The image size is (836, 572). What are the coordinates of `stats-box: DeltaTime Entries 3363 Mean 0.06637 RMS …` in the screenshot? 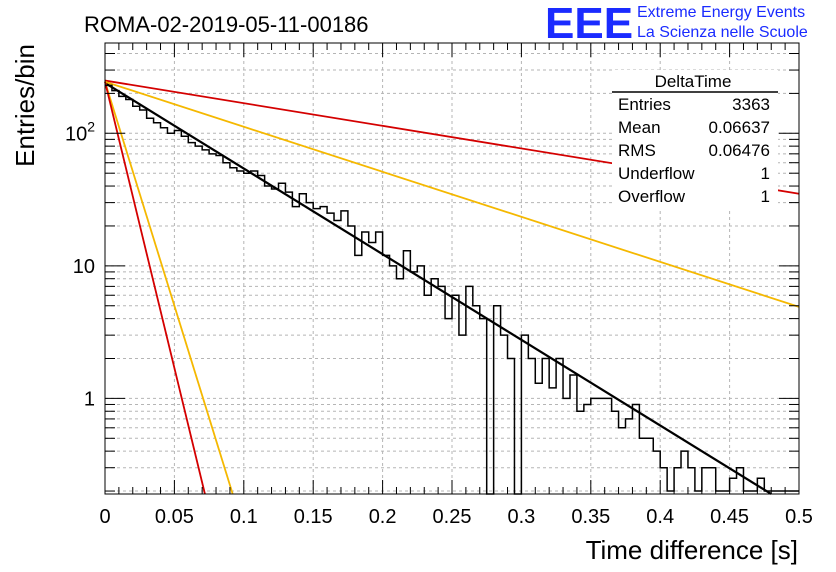 It's located at (695, 140).